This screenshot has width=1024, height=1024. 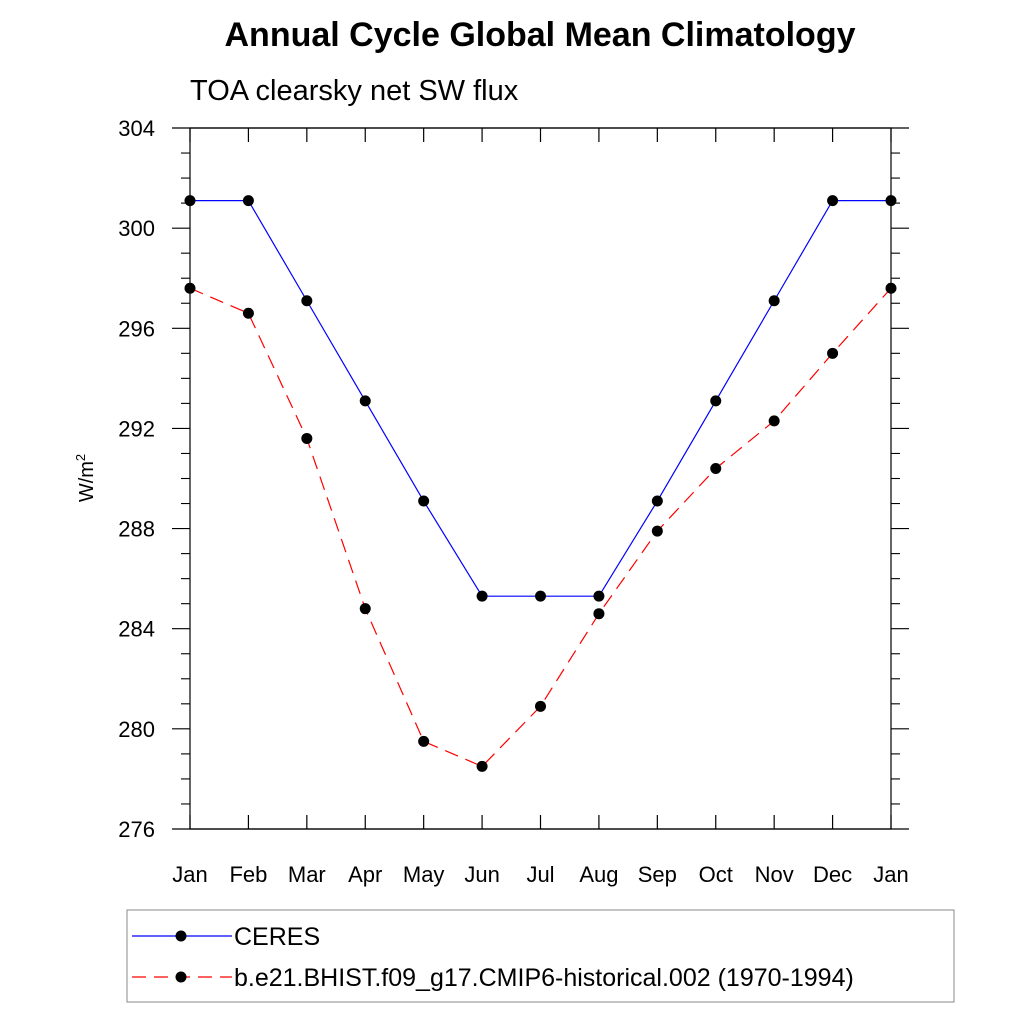 What do you see at coordinates (774, 874) in the screenshot?
I see `x-tick-label: Nov` at bounding box center [774, 874].